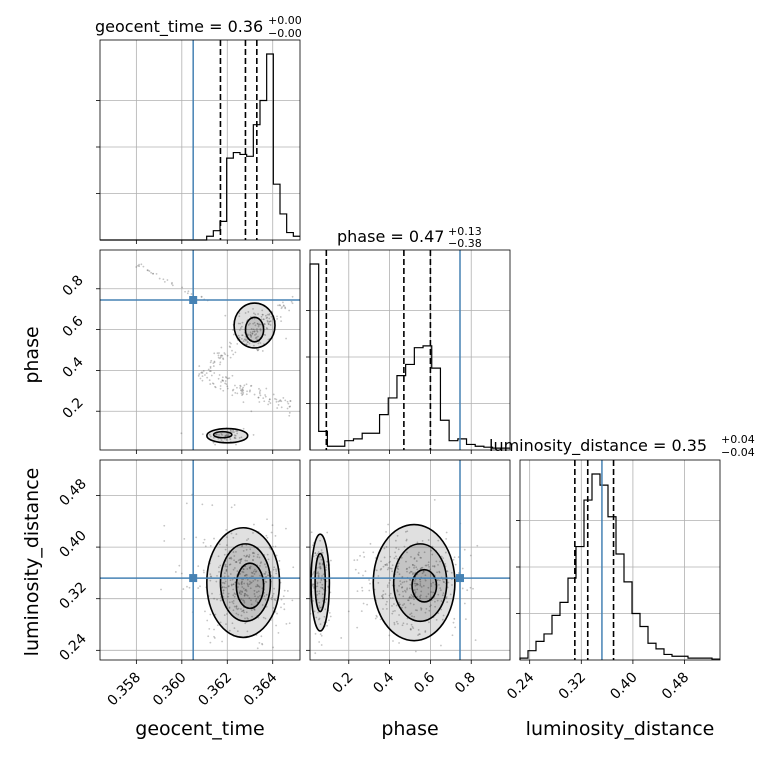  I want to click on xlabel-geocent-time: geocent_time, so click(199, 729).